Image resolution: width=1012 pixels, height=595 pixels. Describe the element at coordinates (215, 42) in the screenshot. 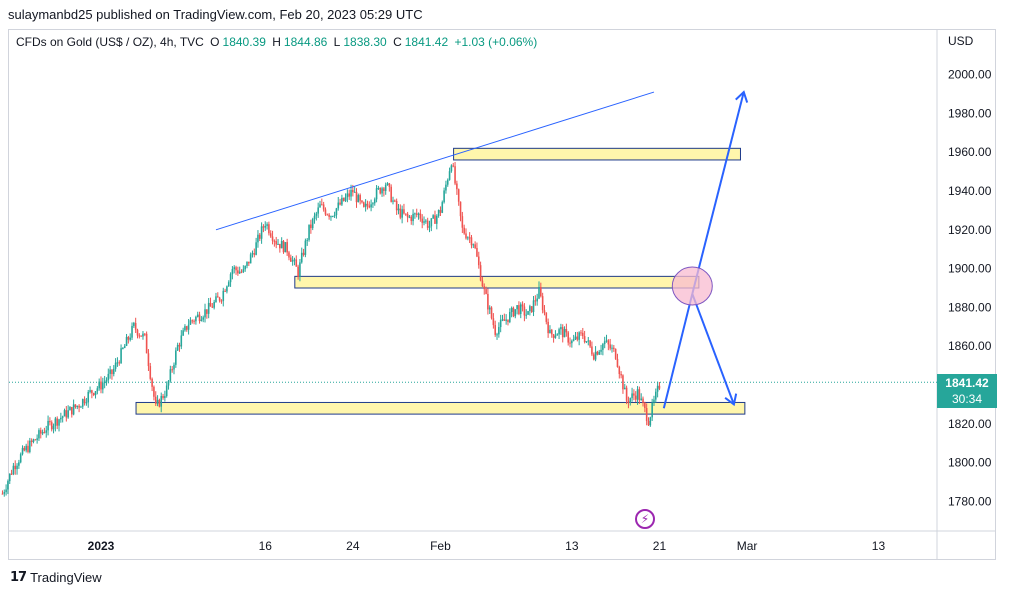

I see `open-label: O` at that location.